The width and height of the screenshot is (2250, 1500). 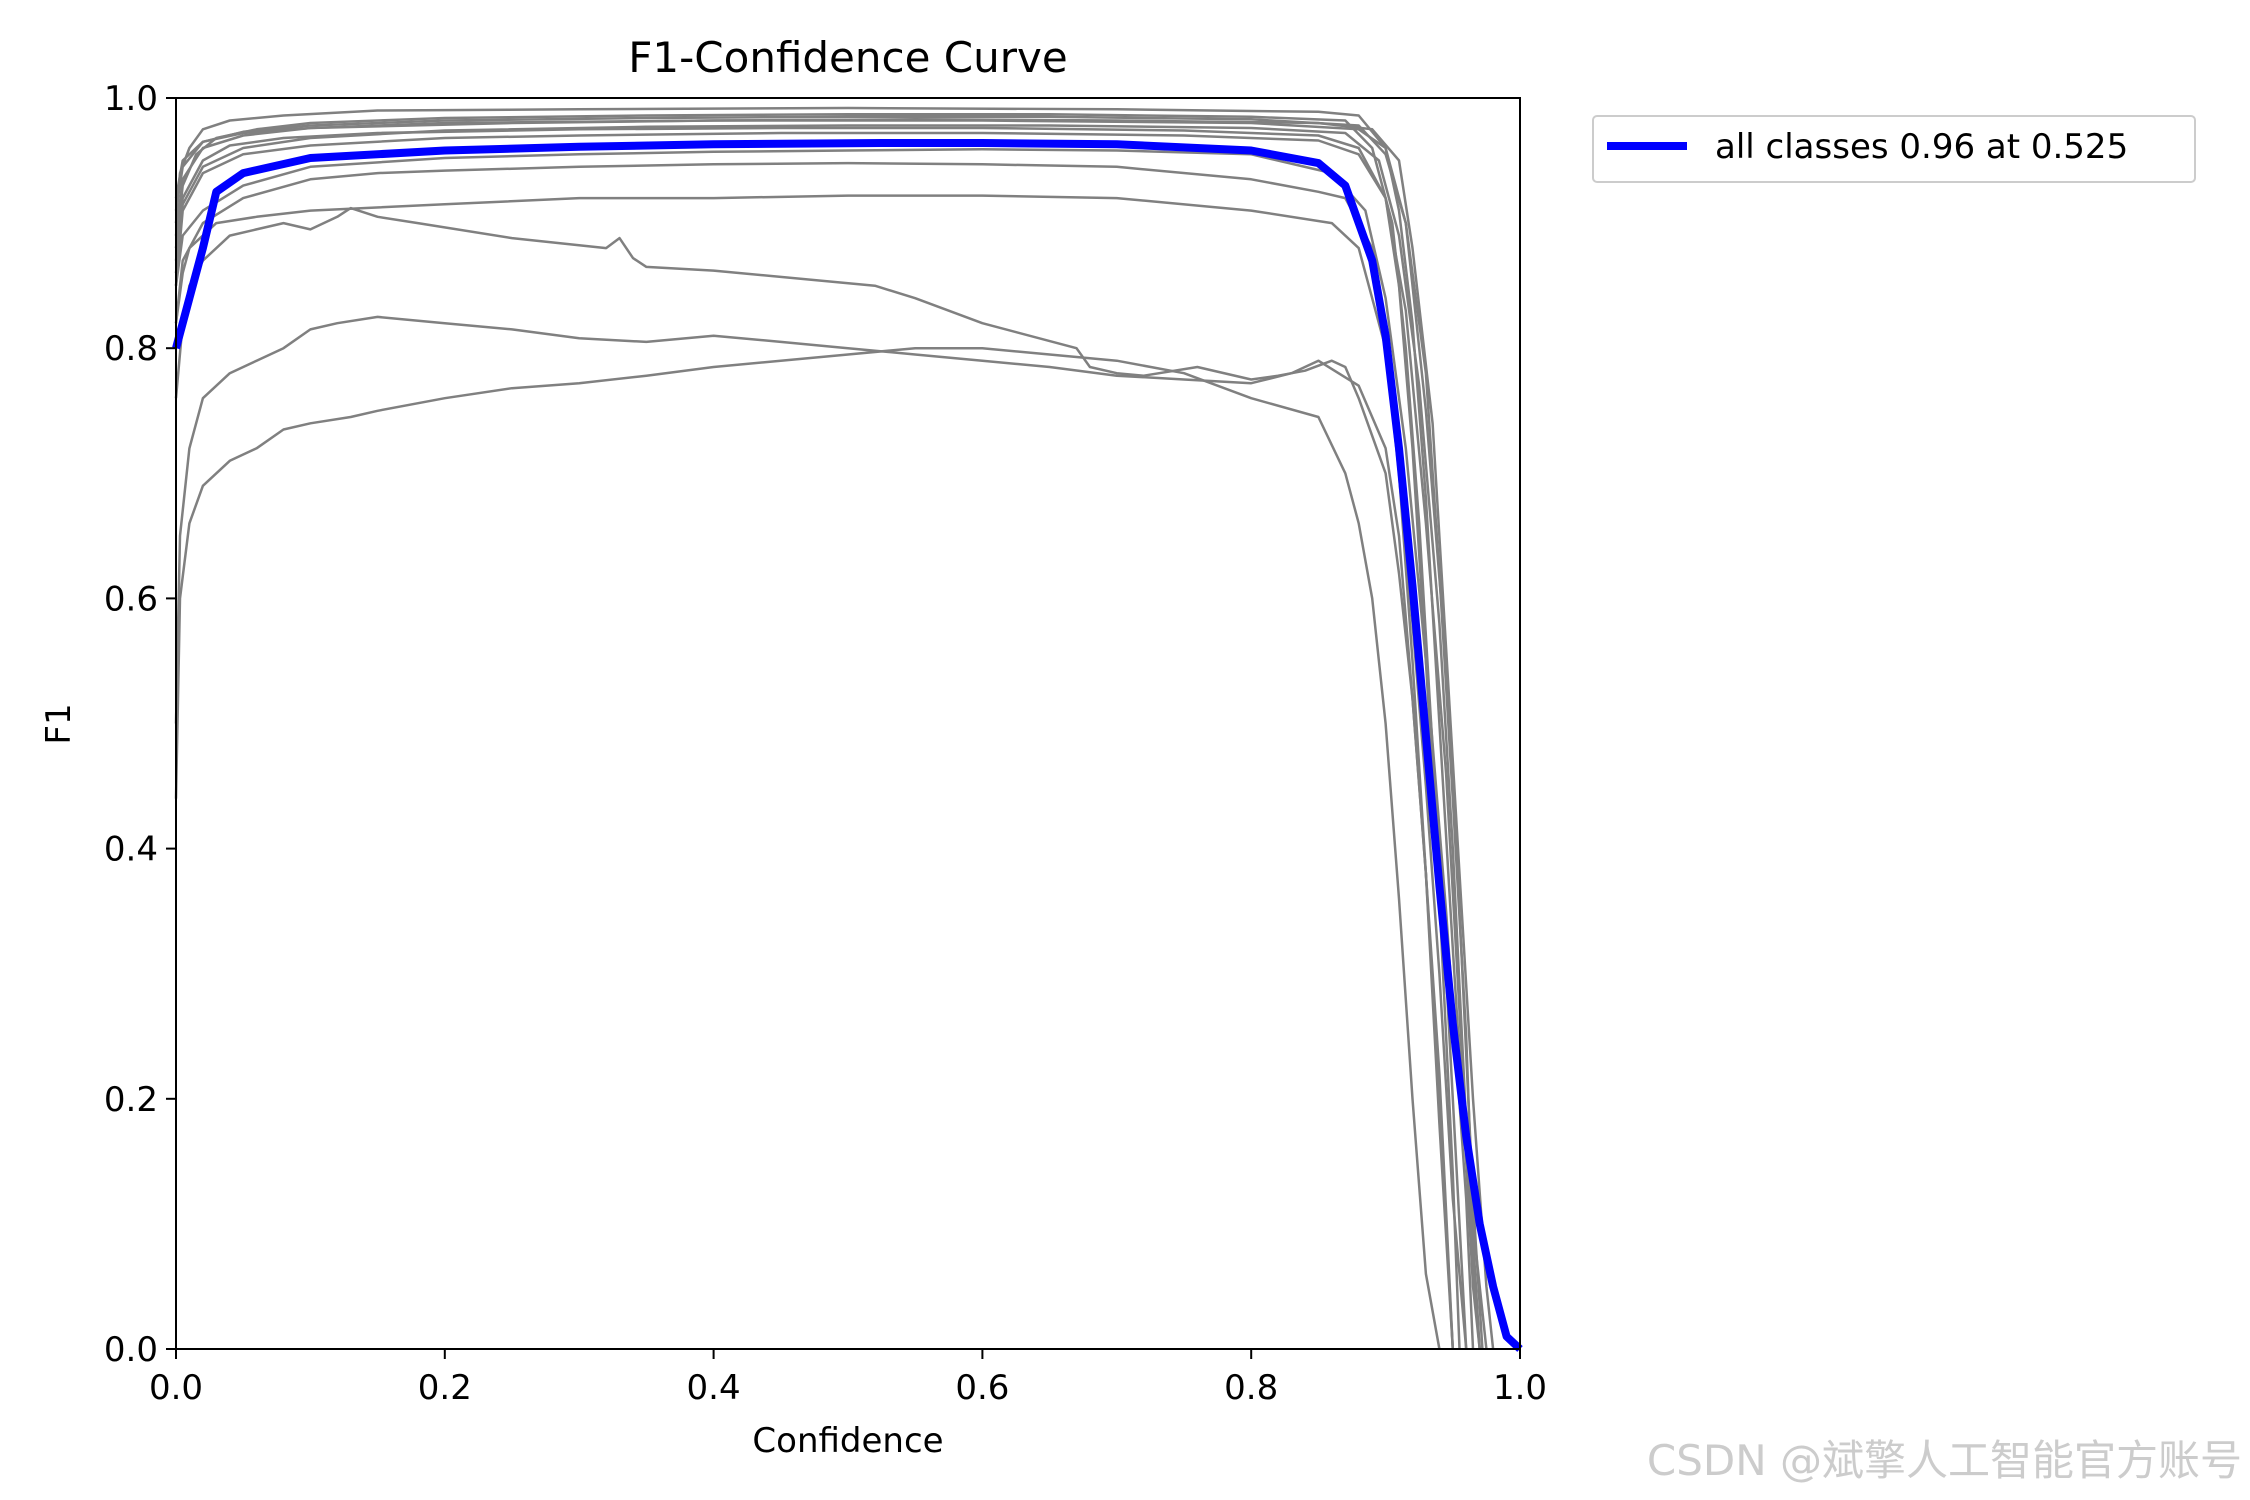 What do you see at coordinates (140, 724) in the screenshot?
I see `y-axis-ticks: 0.0 0.2 0.4 0.6 0.8 1.0` at bounding box center [140, 724].